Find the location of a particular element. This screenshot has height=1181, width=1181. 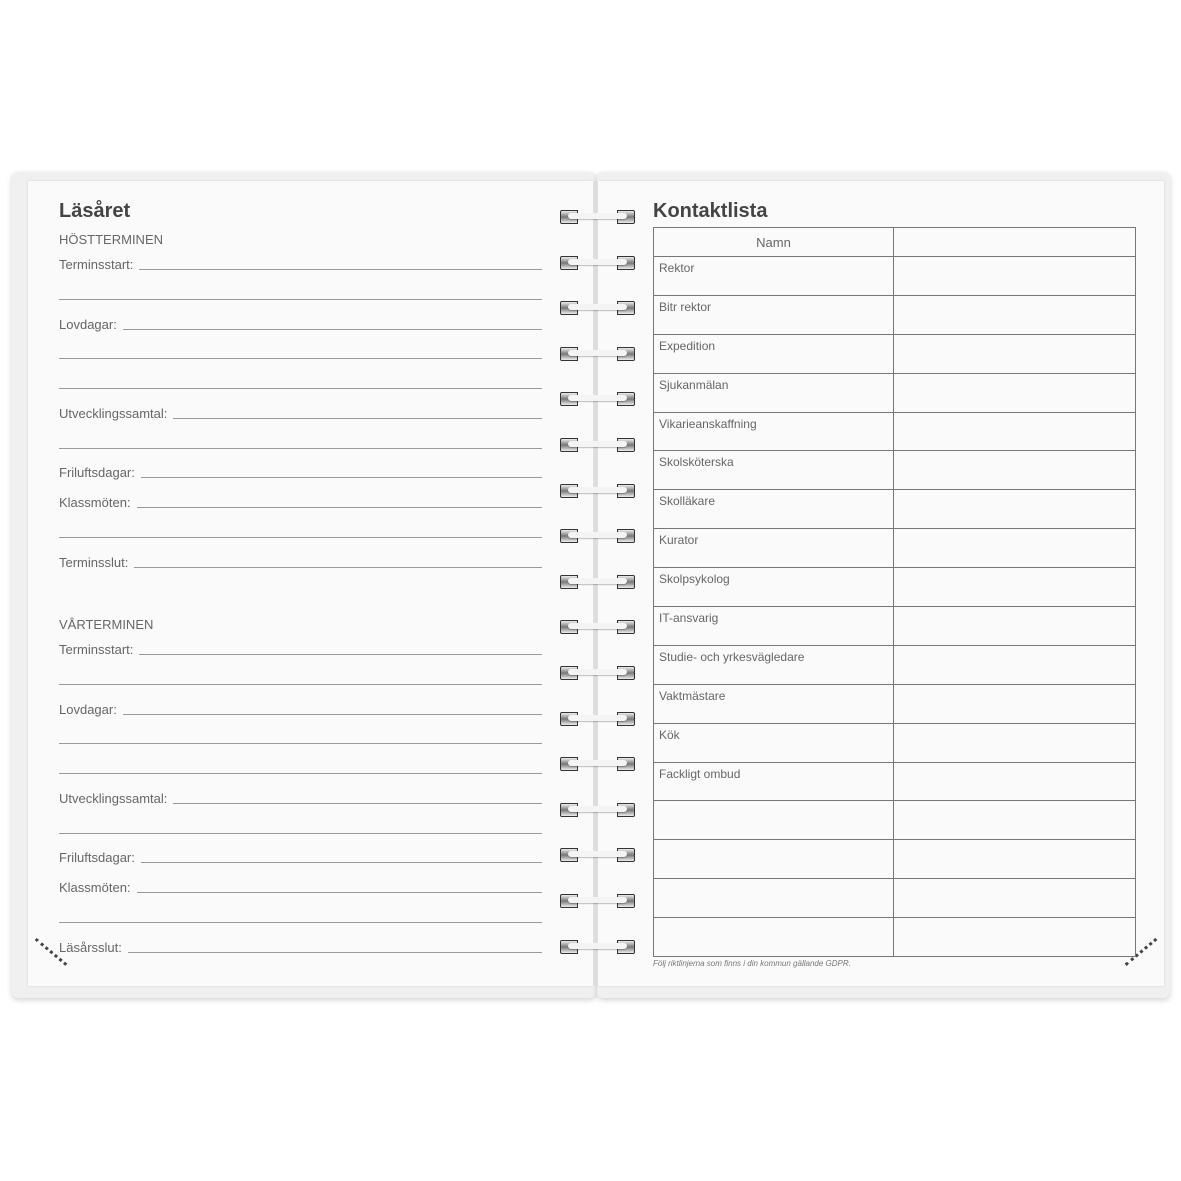

contact-role: Vaktmästare is located at coordinates (773, 703).